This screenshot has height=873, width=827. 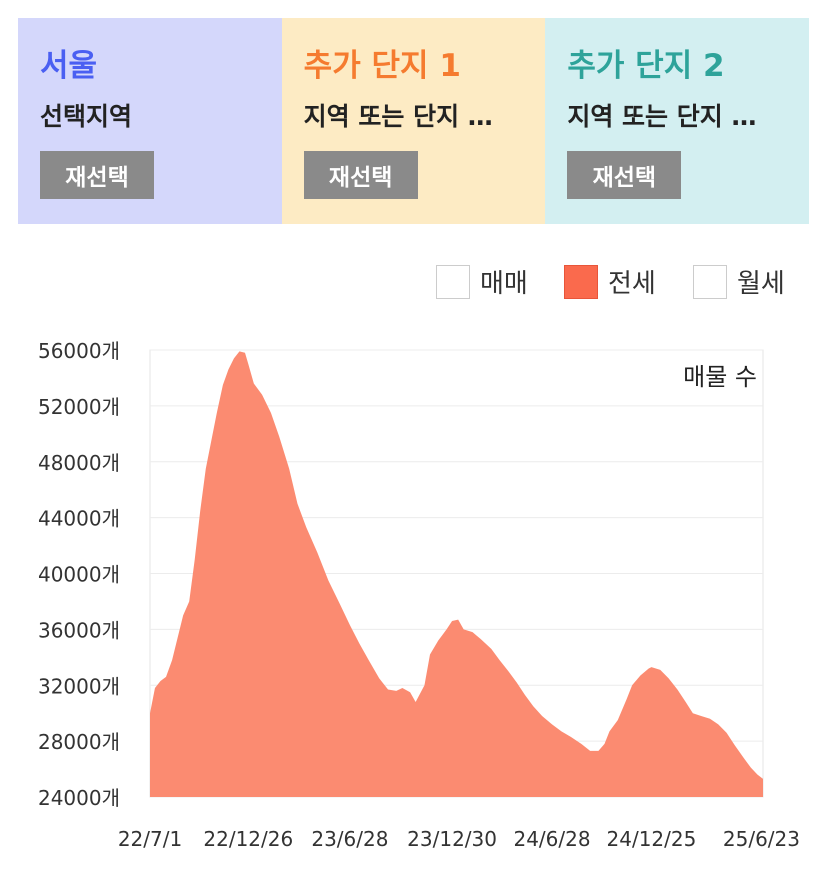 What do you see at coordinates (761, 839) in the screenshot?
I see `x-tick-label: 25/6/23` at bounding box center [761, 839].